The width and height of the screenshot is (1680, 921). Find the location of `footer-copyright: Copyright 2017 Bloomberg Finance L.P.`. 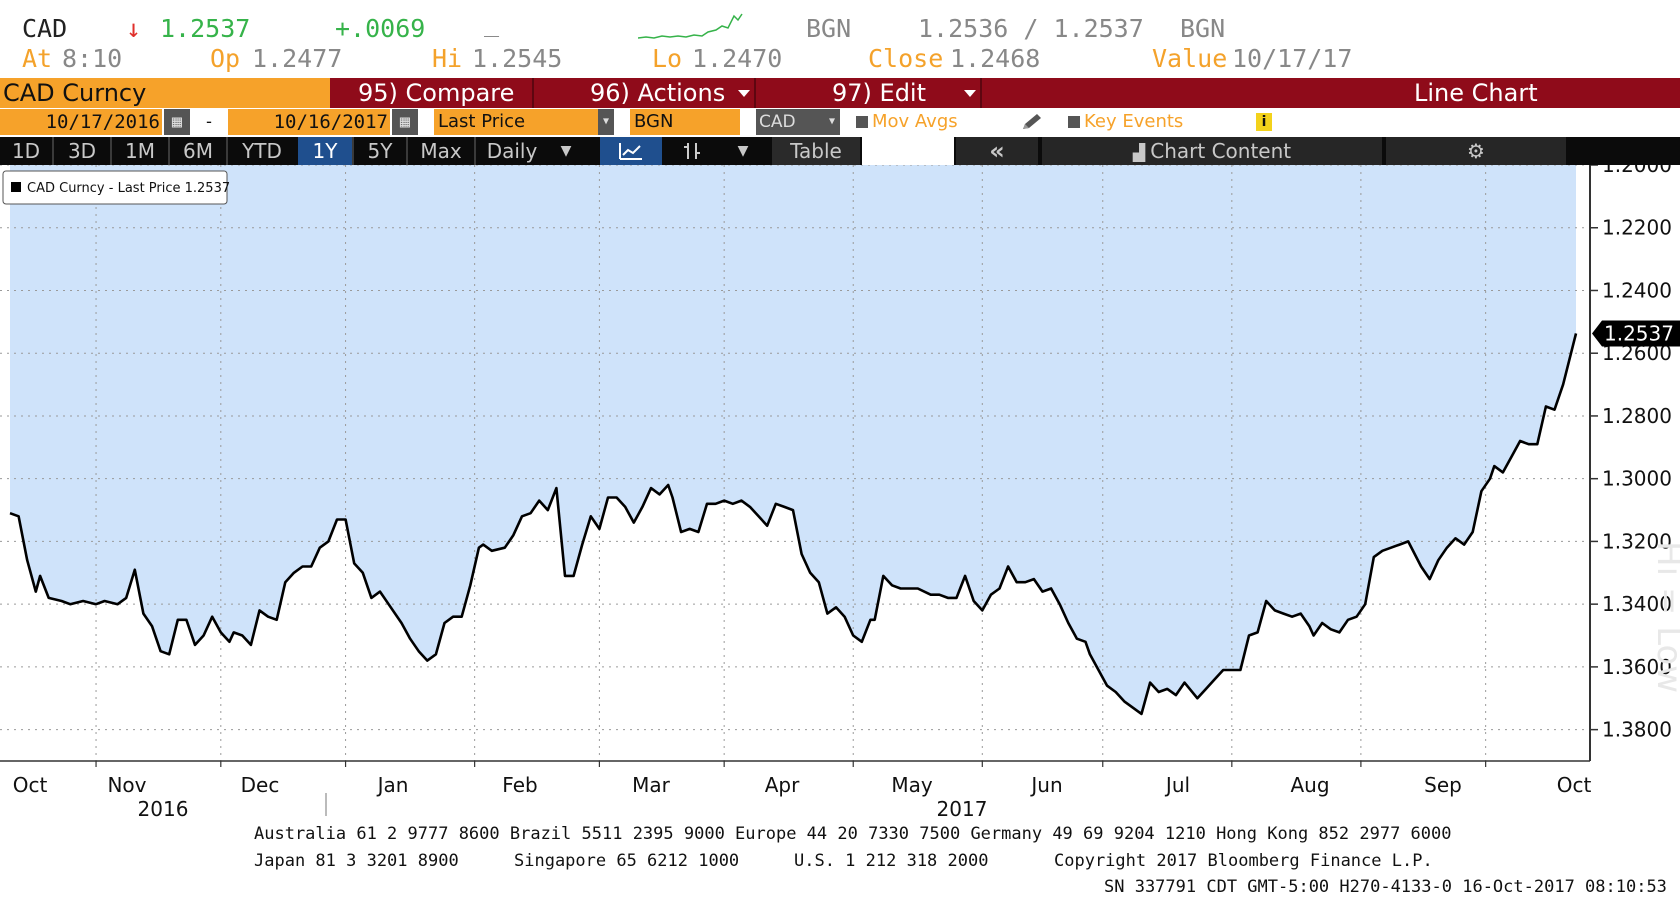

footer-copyright: Copyright 2017 Bloomberg Finance L.P. is located at coordinates (1243, 861).